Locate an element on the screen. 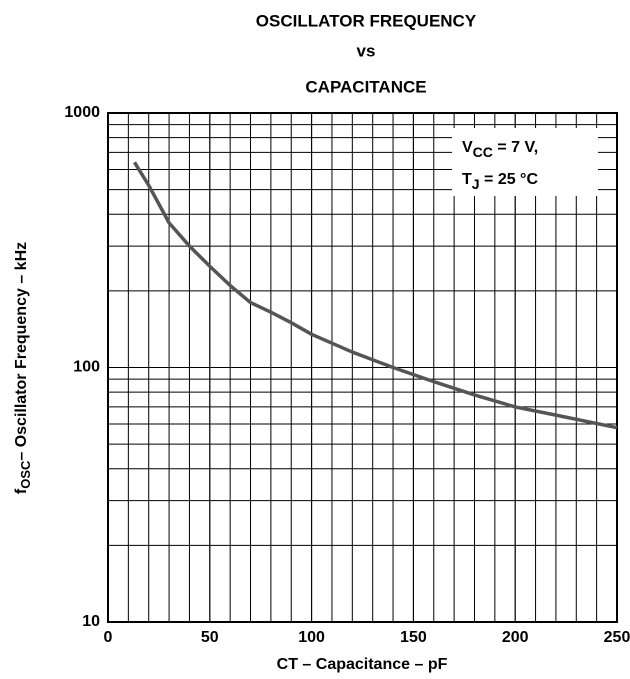  chart-title: CAPACITANCE is located at coordinates (365, 86).